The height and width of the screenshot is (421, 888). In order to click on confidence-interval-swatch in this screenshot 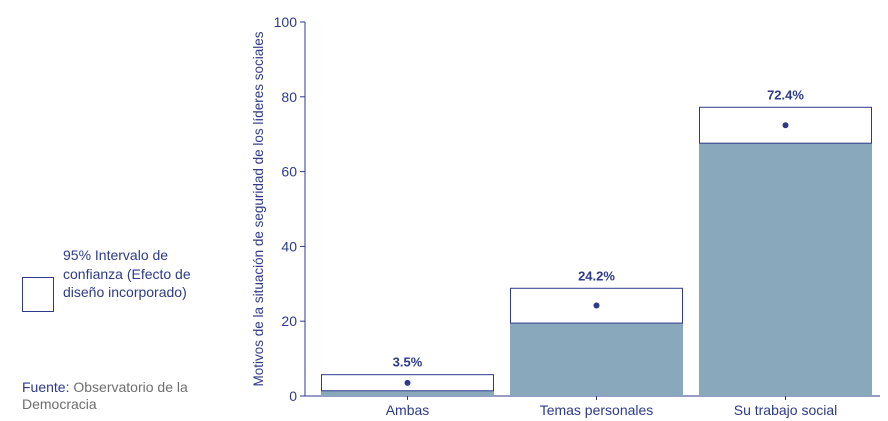, I will do `click(38, 294)`.